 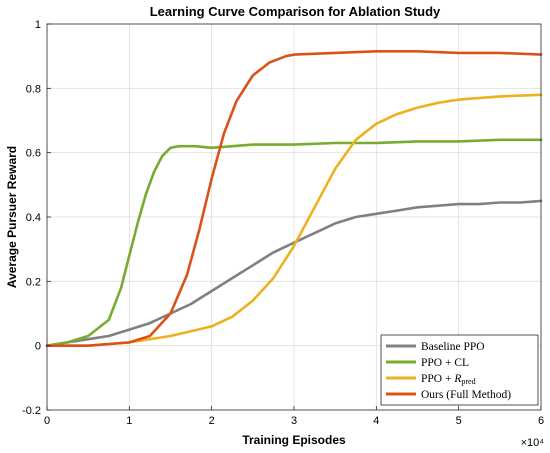 I want to click on x-multiplier-label: ×10⁴, so click(x=533, y=443).